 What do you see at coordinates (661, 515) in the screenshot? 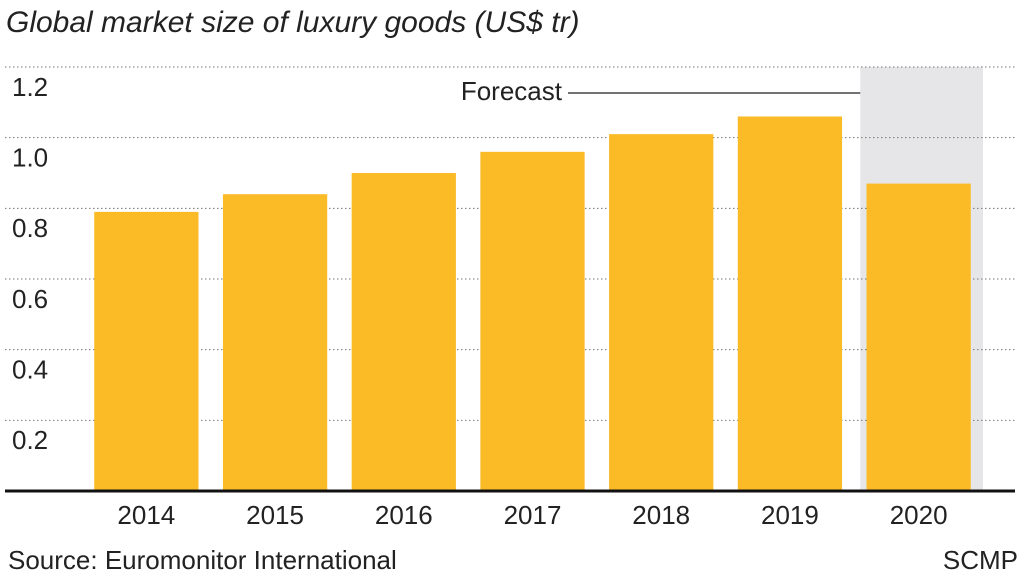
I see `x-tick-label: 2018` at bounding box center [661, 515].